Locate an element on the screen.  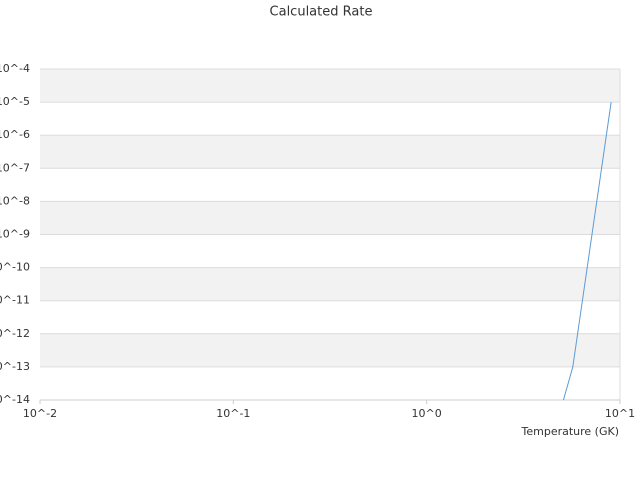
y-tick-label: 10^-14 is located at coordinates (15, 399).